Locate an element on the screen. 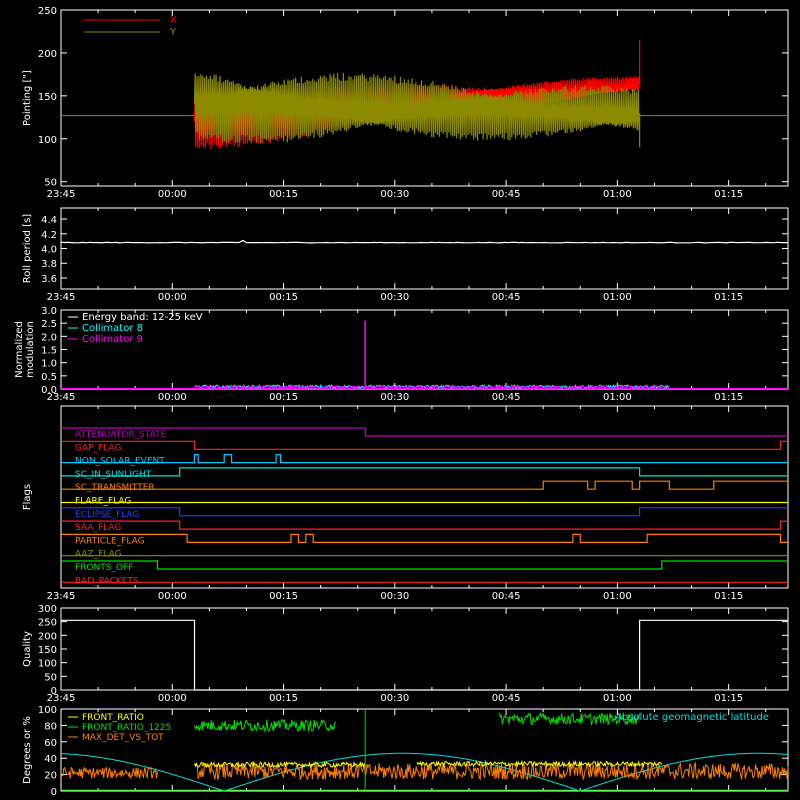  flag-label: FRONTS_OFF is located at coordinates (104, 568).